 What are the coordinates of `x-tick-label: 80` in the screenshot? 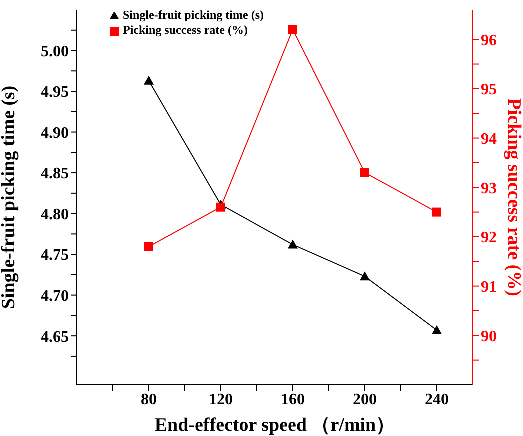 It's located at (149, 399).